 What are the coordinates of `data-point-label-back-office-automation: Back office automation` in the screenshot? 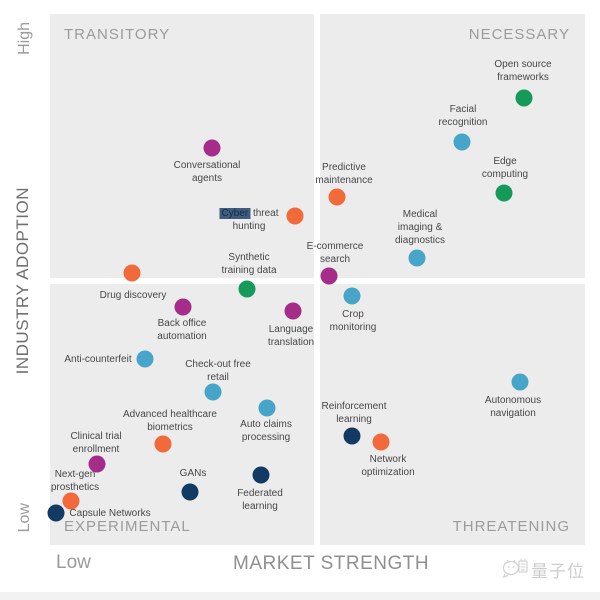 It's located at (182, 330).